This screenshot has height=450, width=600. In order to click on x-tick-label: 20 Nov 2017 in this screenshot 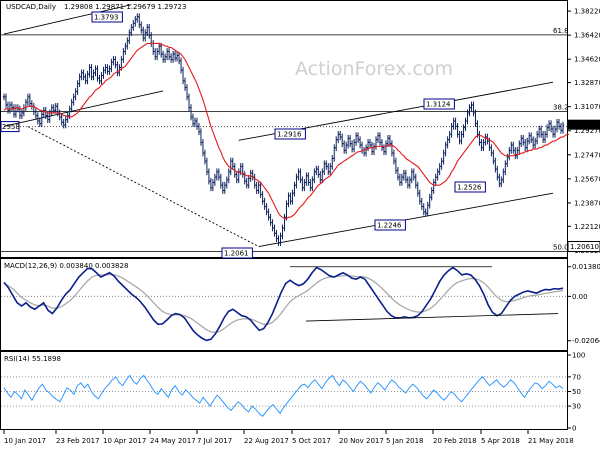, I will do `click(361, 441)`.